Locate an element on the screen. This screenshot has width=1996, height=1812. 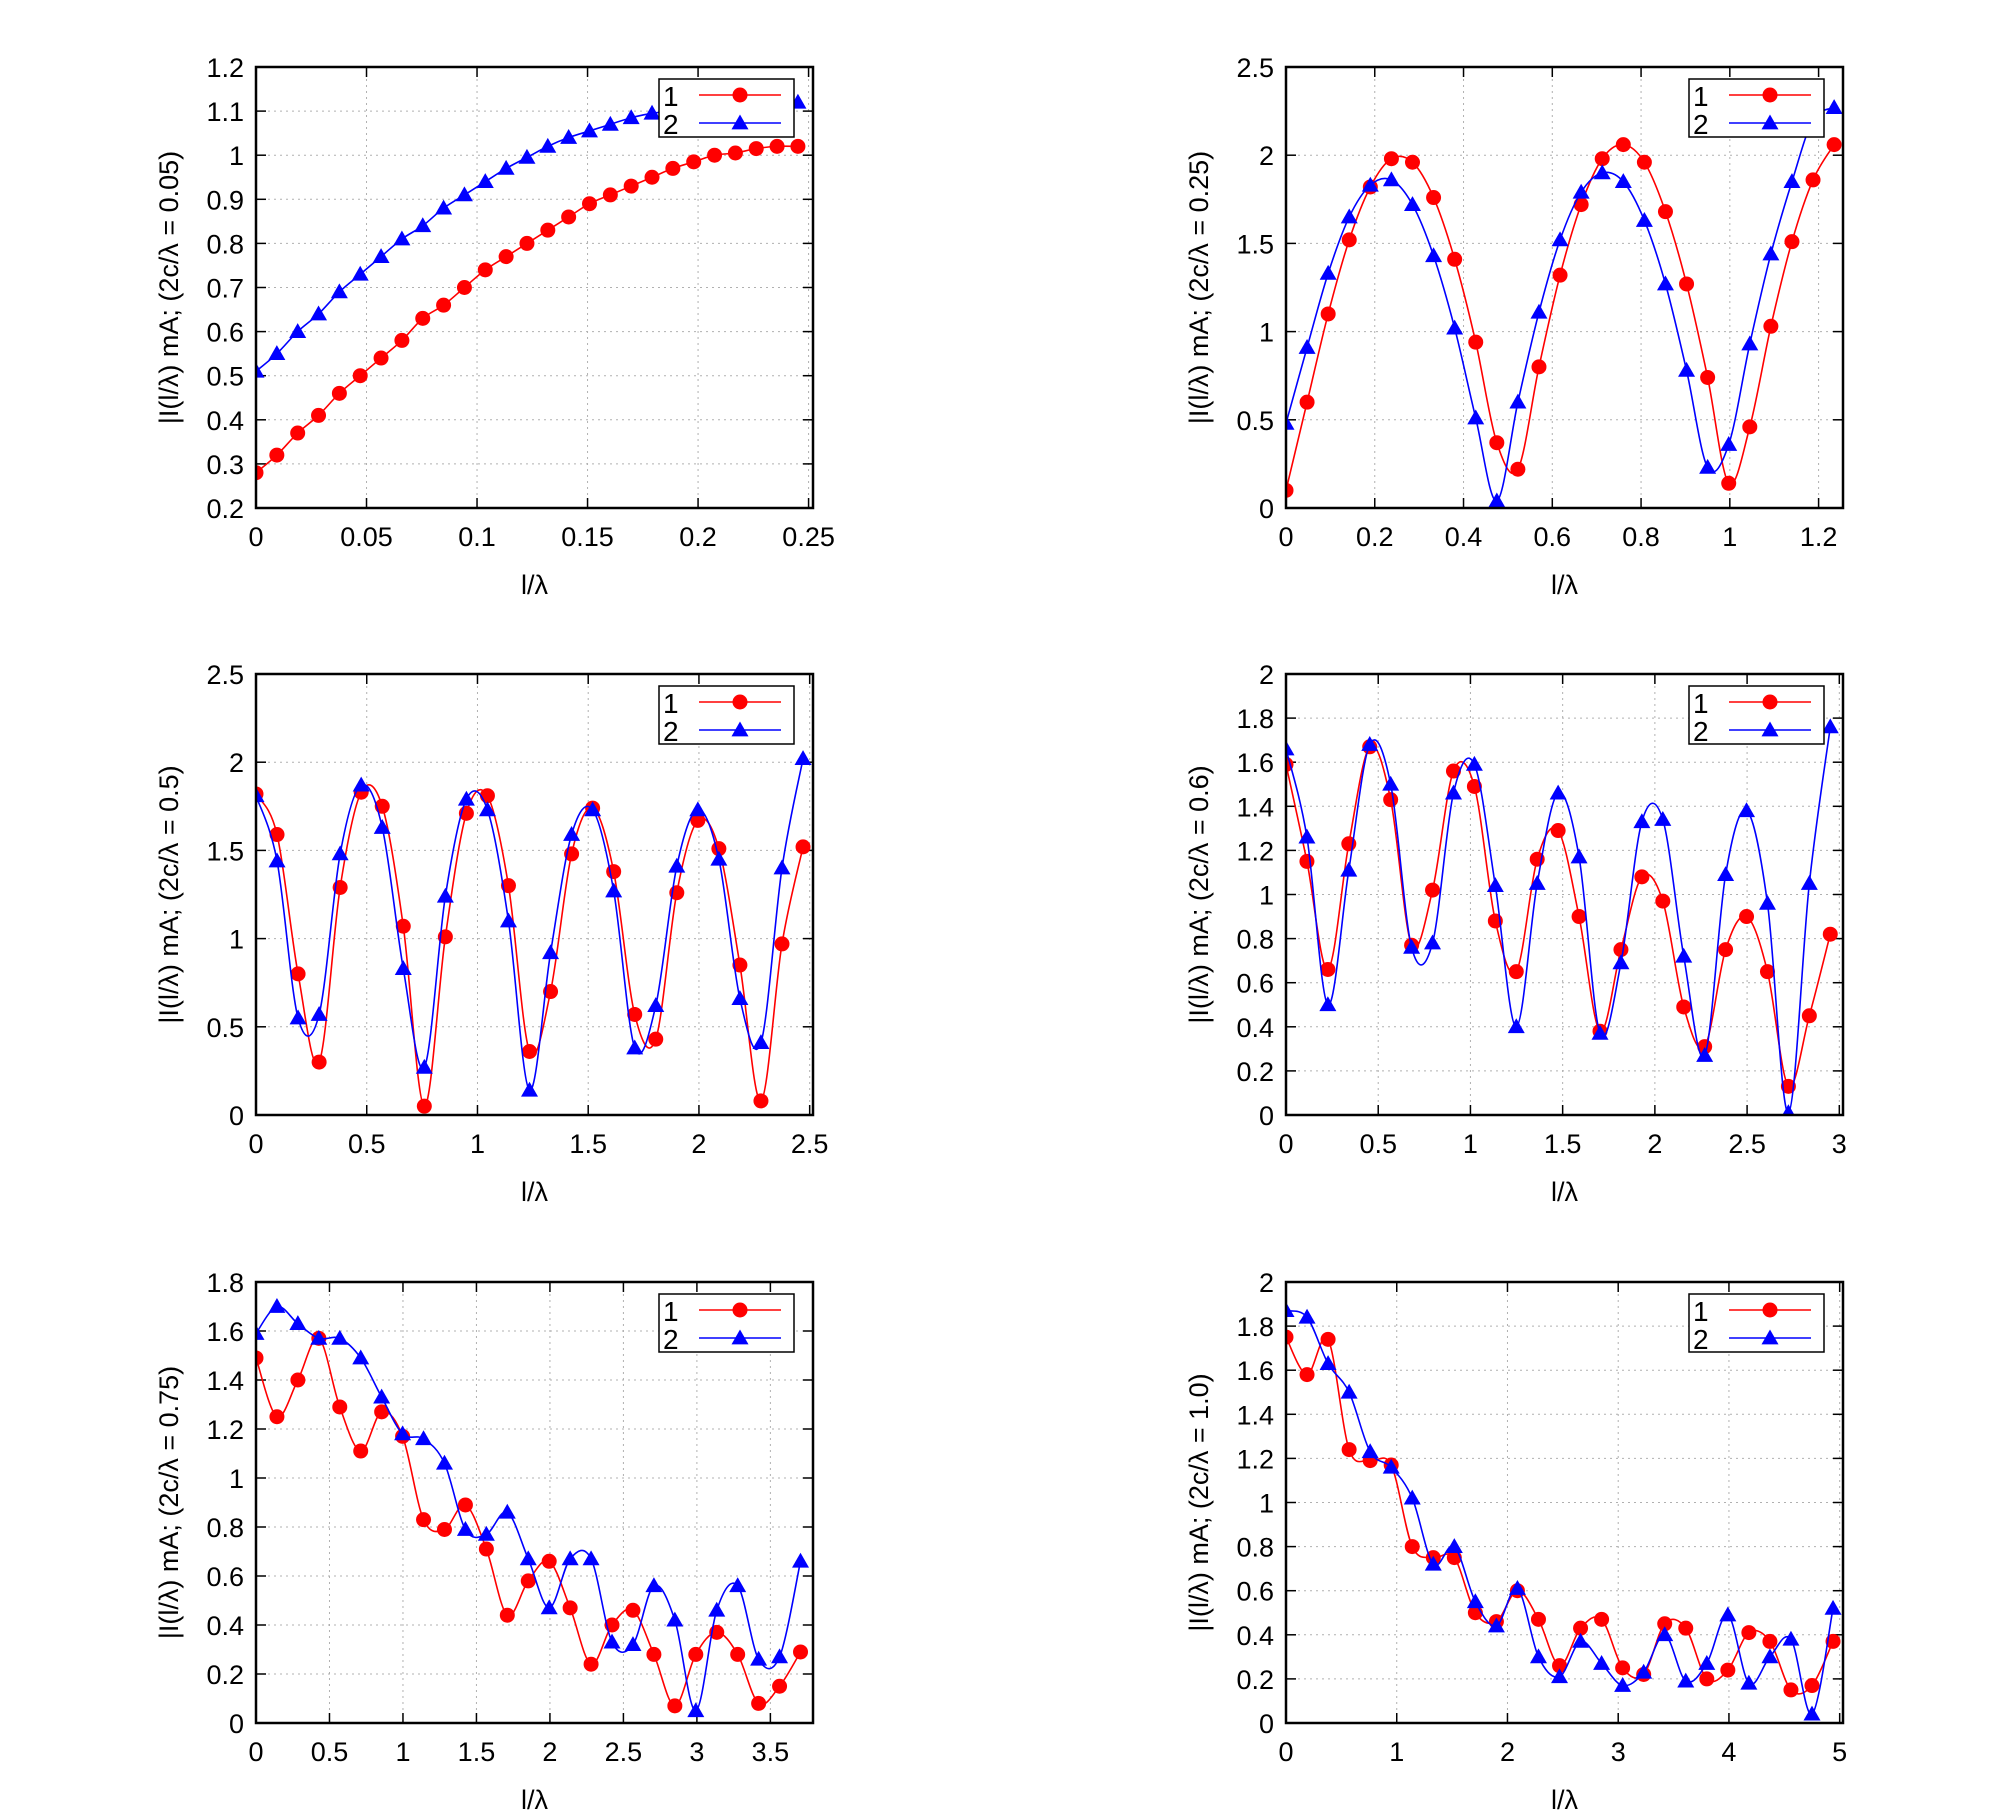
series-1-line is located at coordinates (529, 1522).